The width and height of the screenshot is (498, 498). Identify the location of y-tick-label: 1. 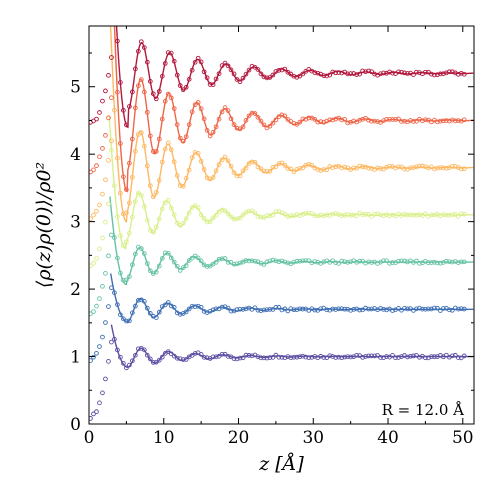
(75, 358).